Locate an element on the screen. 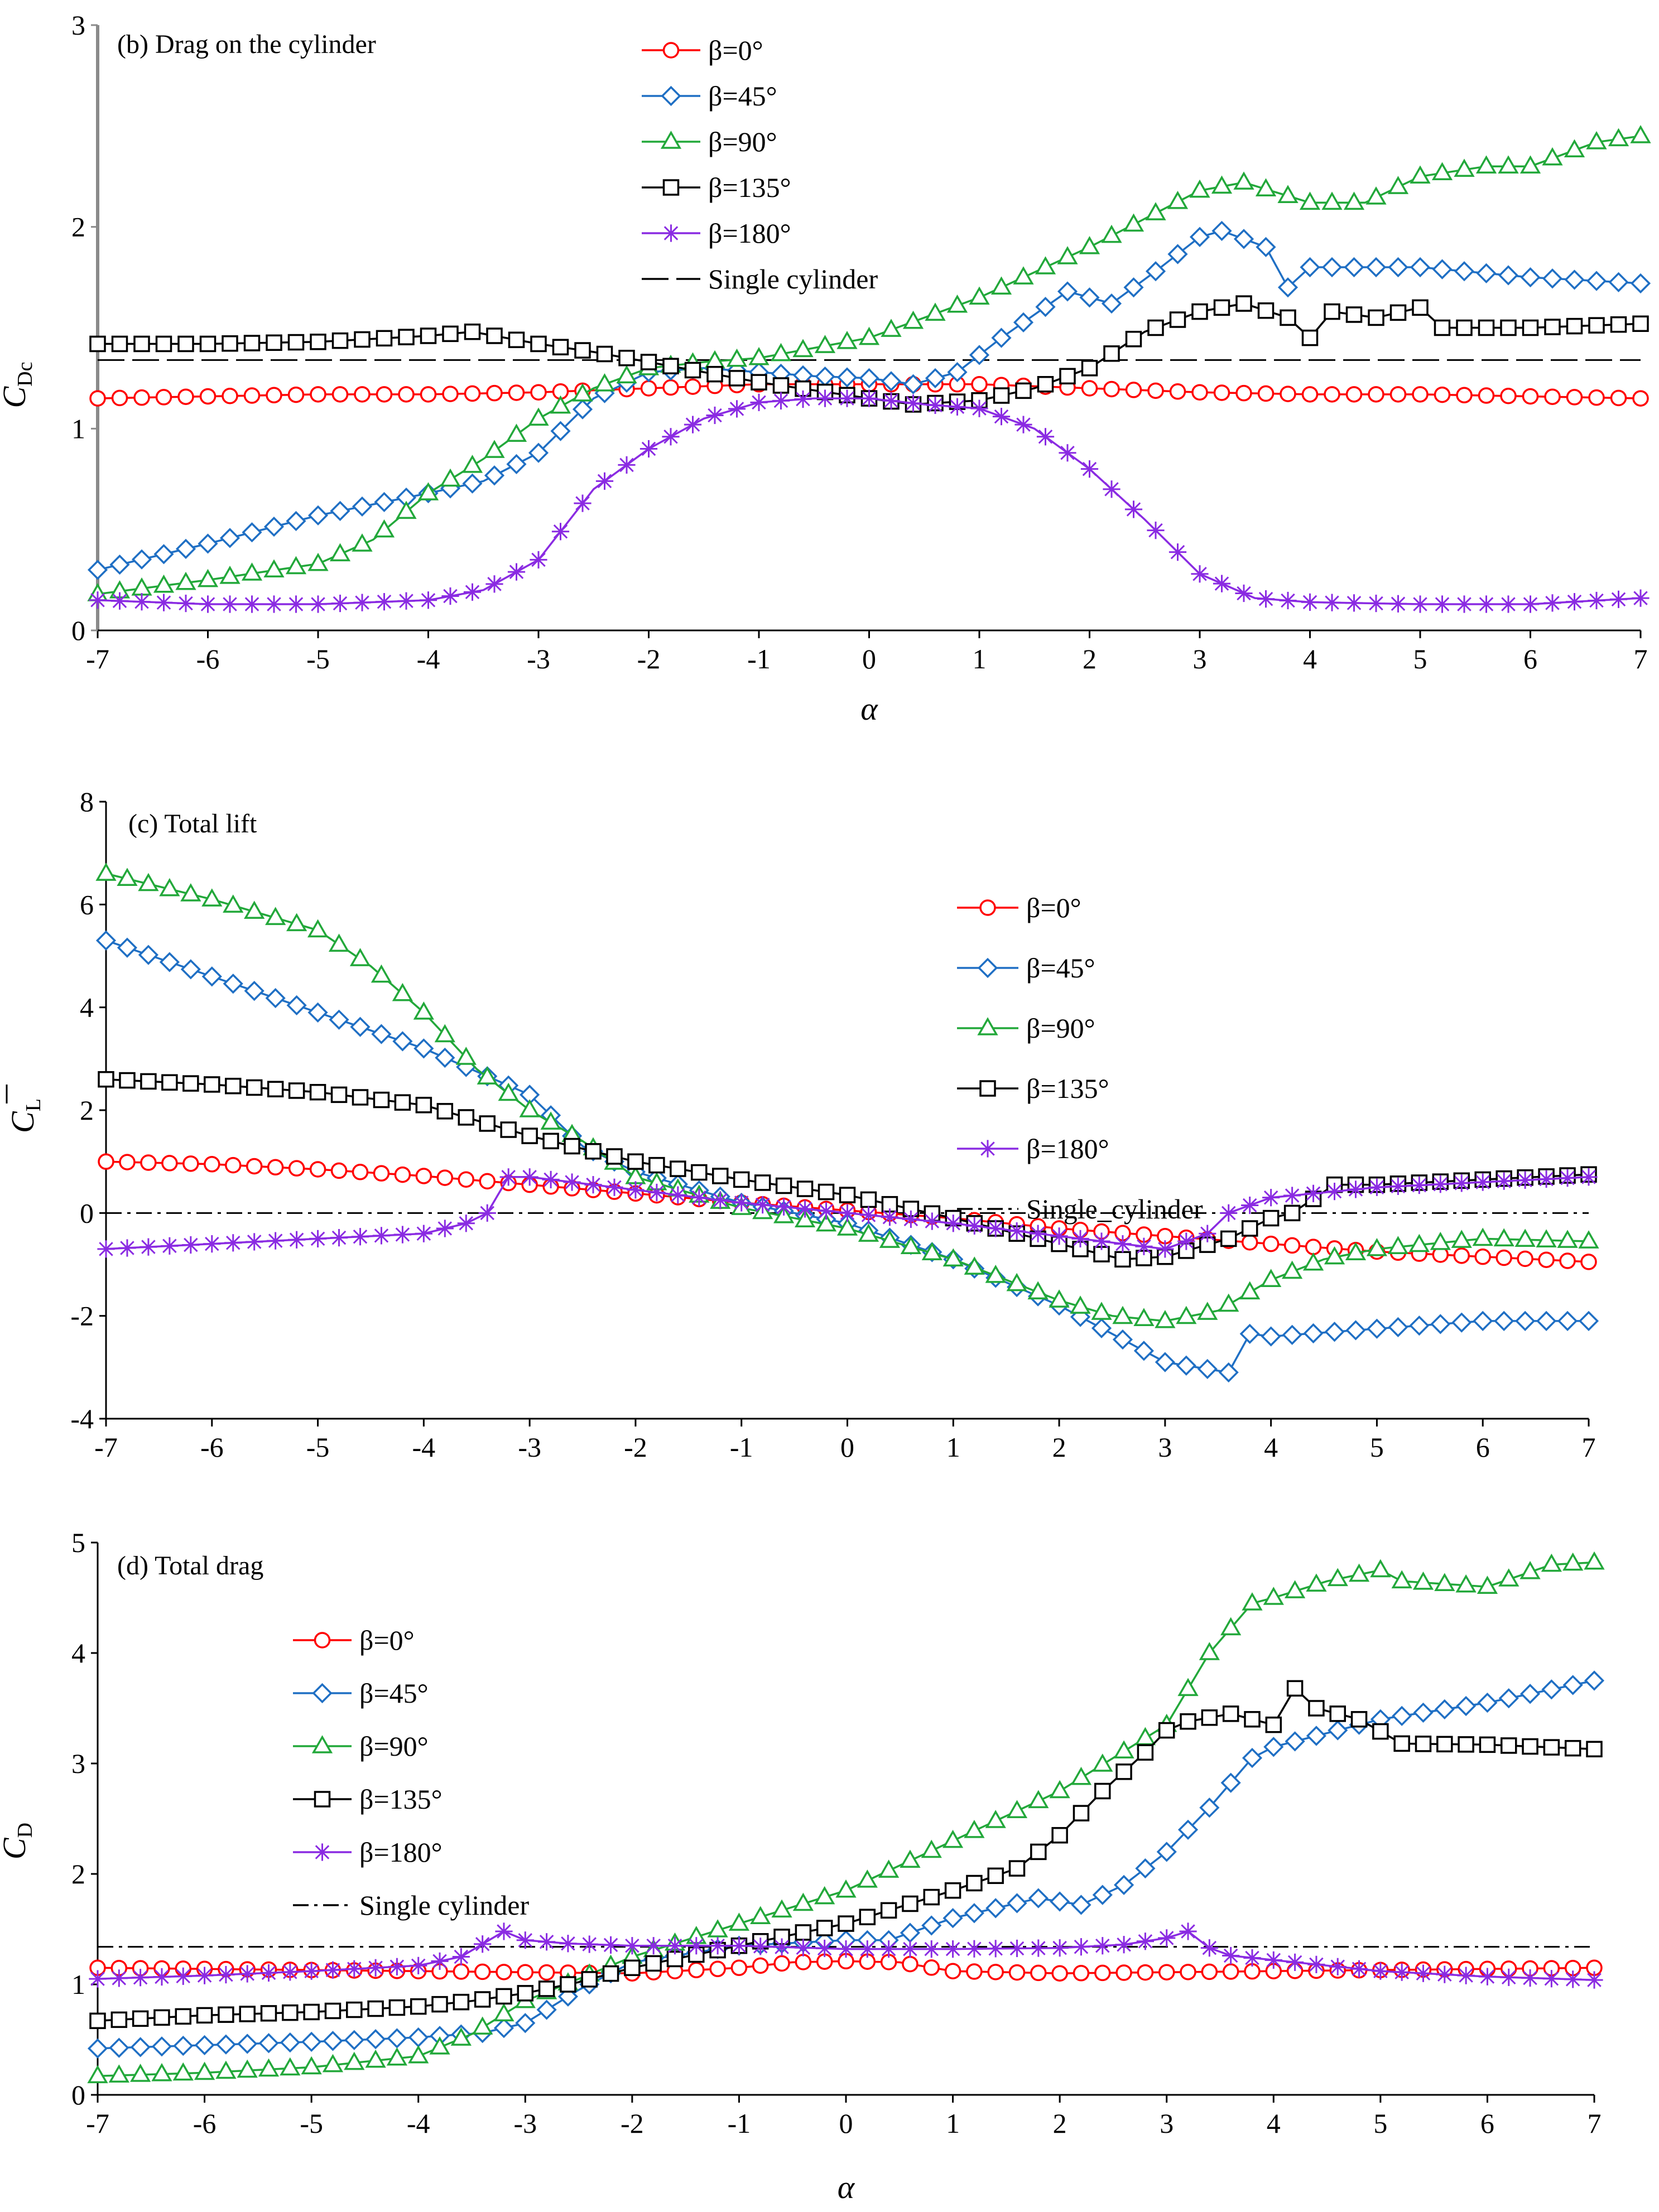 This screenshot has height=2212, width=1659. legend-label: Single cylinder is located at coordinates (793, 279).